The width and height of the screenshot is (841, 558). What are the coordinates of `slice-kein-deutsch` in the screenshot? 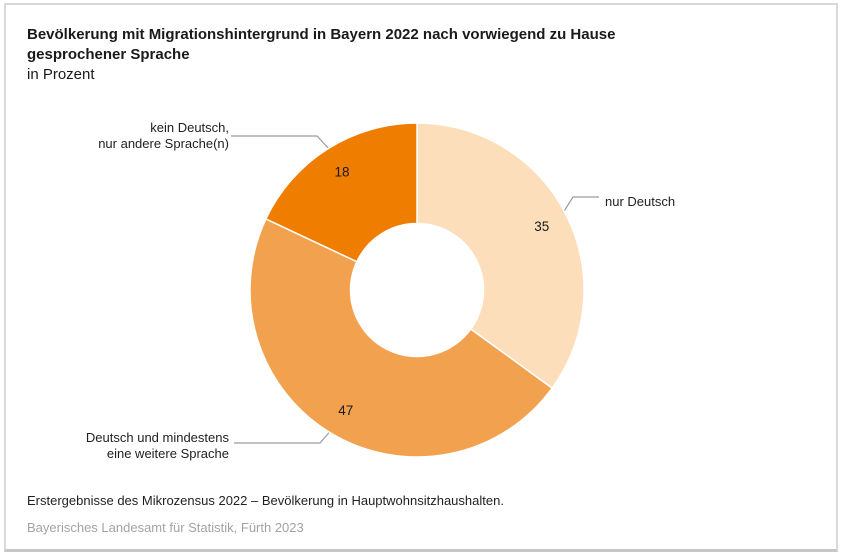 It's located at (341, 192).